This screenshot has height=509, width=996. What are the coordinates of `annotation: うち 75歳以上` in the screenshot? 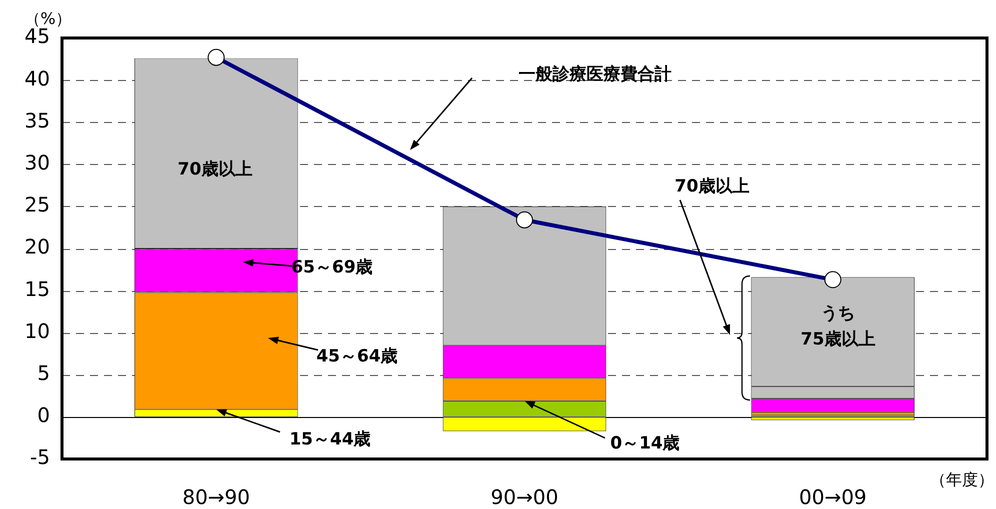 It's located at (838, 326).